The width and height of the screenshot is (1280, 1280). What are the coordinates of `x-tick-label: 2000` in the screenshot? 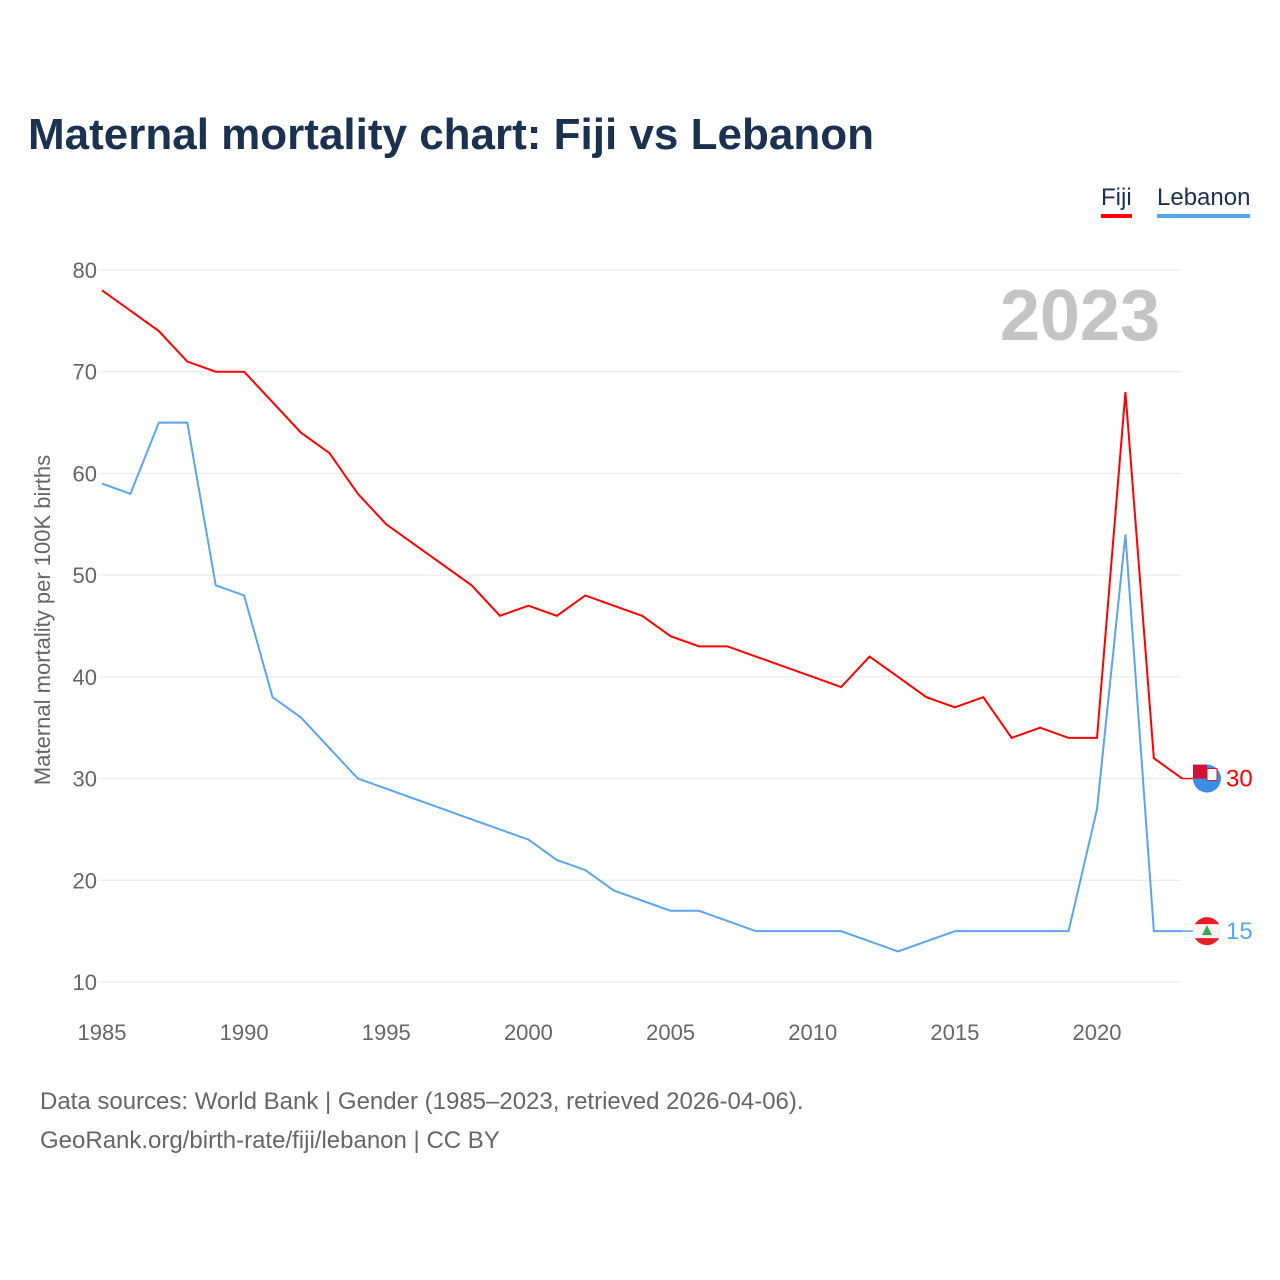 It's located at (528, 1032).